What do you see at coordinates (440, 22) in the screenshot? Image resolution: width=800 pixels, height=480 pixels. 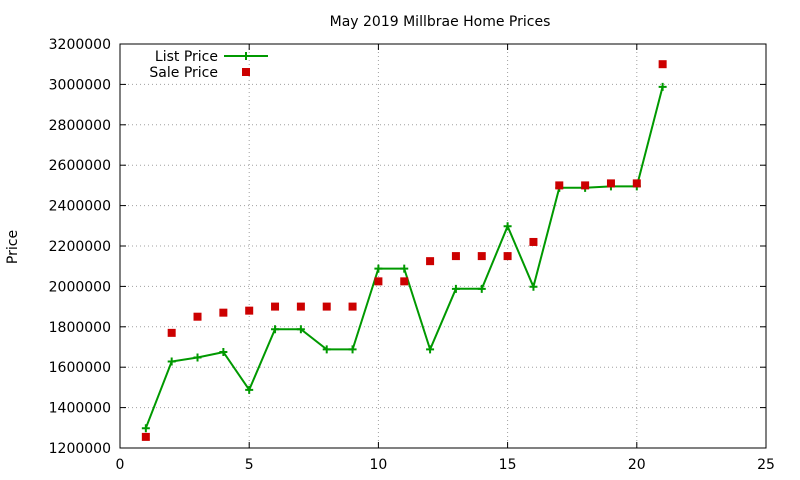 I see `chart-title: May 2019 Millbrae Home Prices` at bounding box center [440, 22].